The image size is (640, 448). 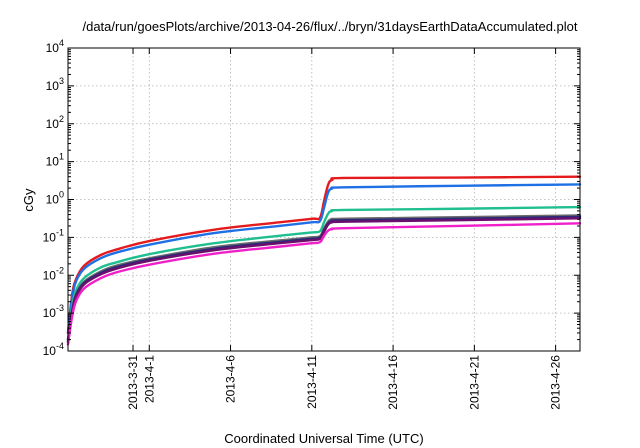 I want to click on y-tick-label: 10⁻³, so click(x=53, y=311).